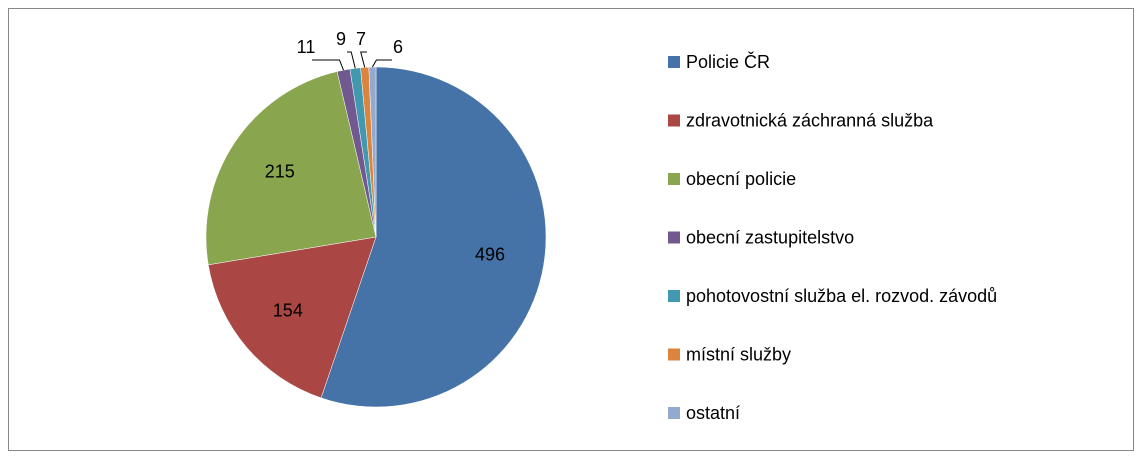  What do you see at coordinates (841, 296) in the screenshot?
I see `legend-label: pohotovostní služba el. rozvod. závodů` at bounding box center [841, 296].